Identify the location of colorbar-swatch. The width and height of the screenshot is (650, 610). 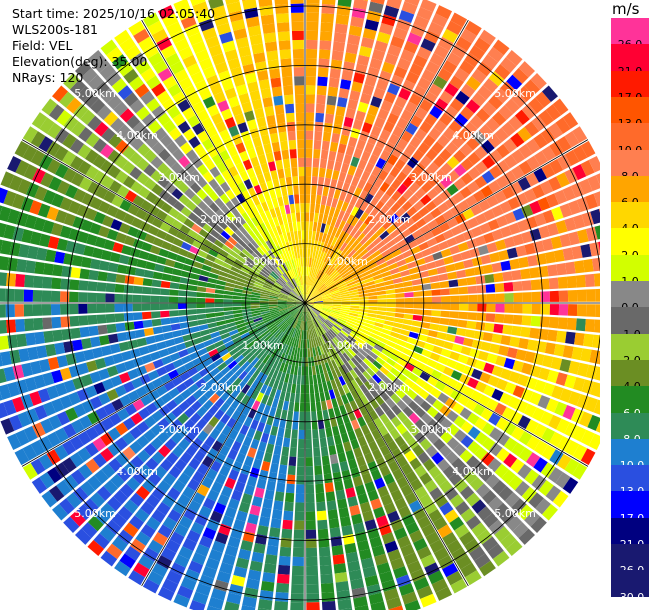
(630, 399).